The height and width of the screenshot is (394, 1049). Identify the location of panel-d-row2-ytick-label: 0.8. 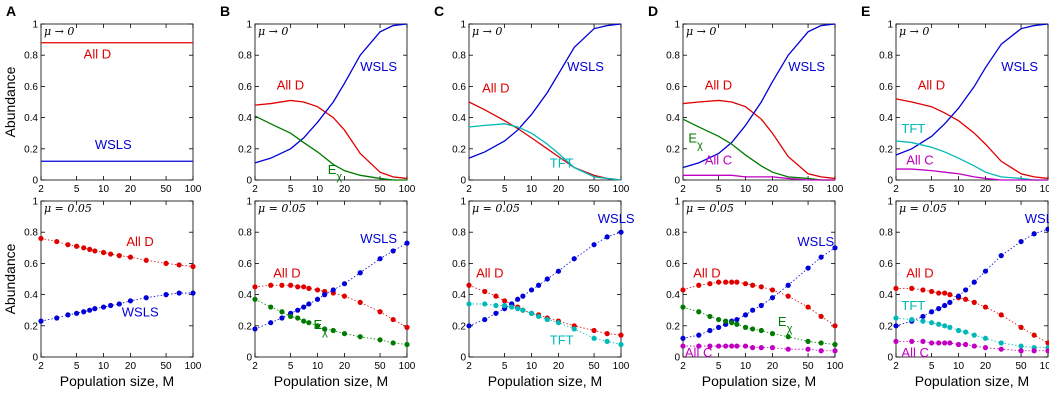
(673, 233).